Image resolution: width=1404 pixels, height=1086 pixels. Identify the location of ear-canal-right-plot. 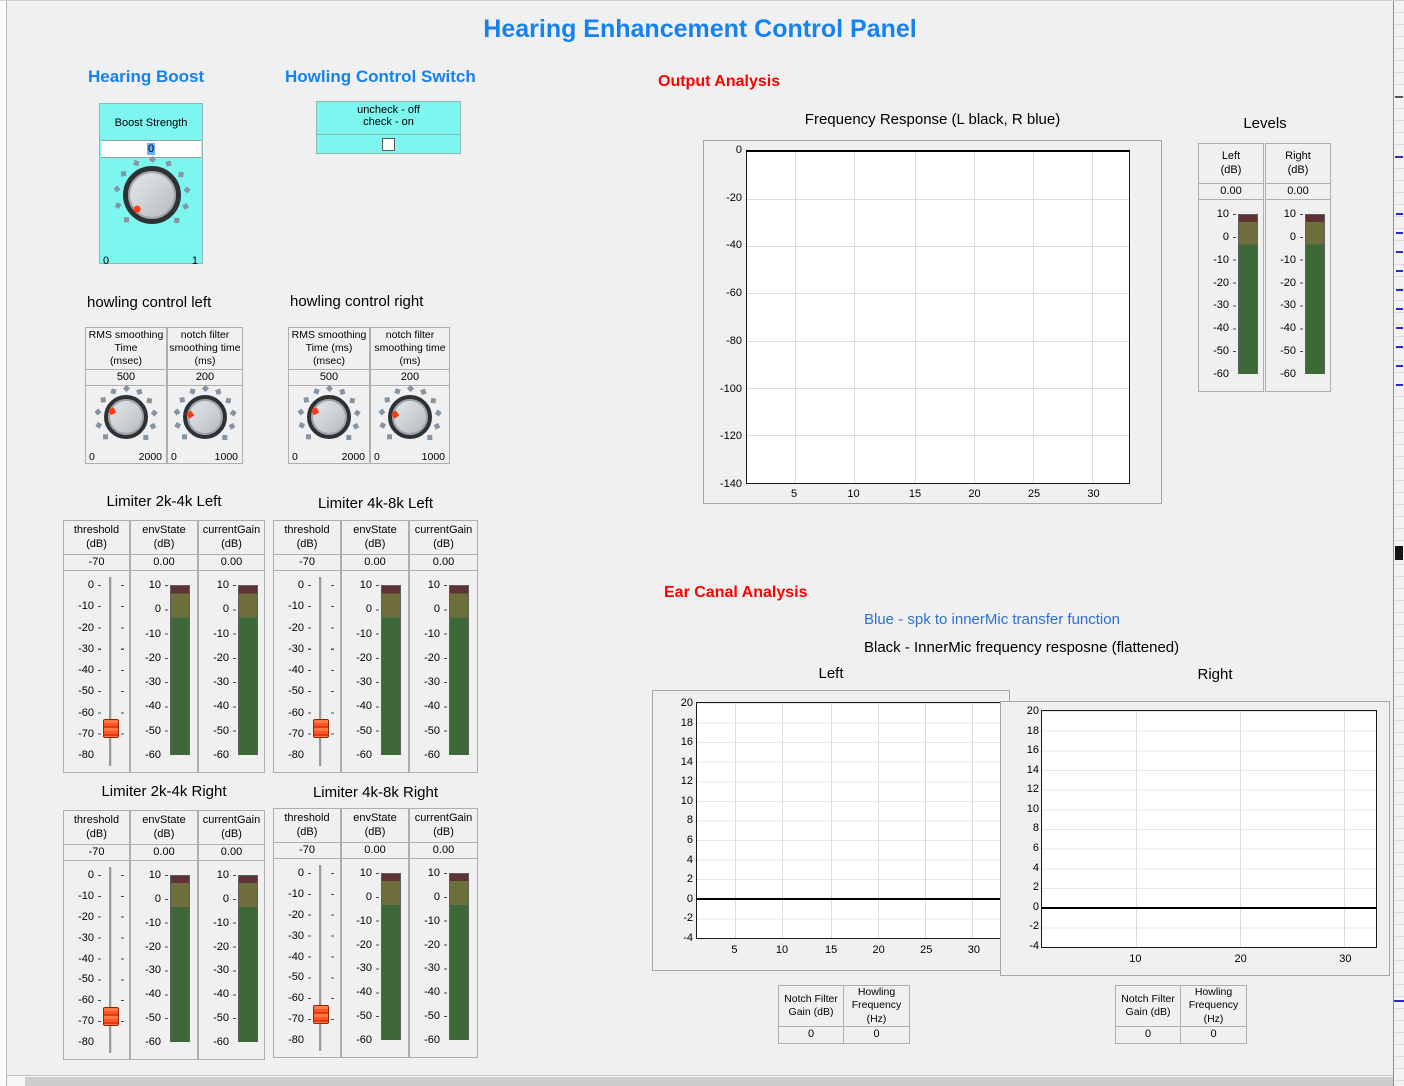
(1209, 829).